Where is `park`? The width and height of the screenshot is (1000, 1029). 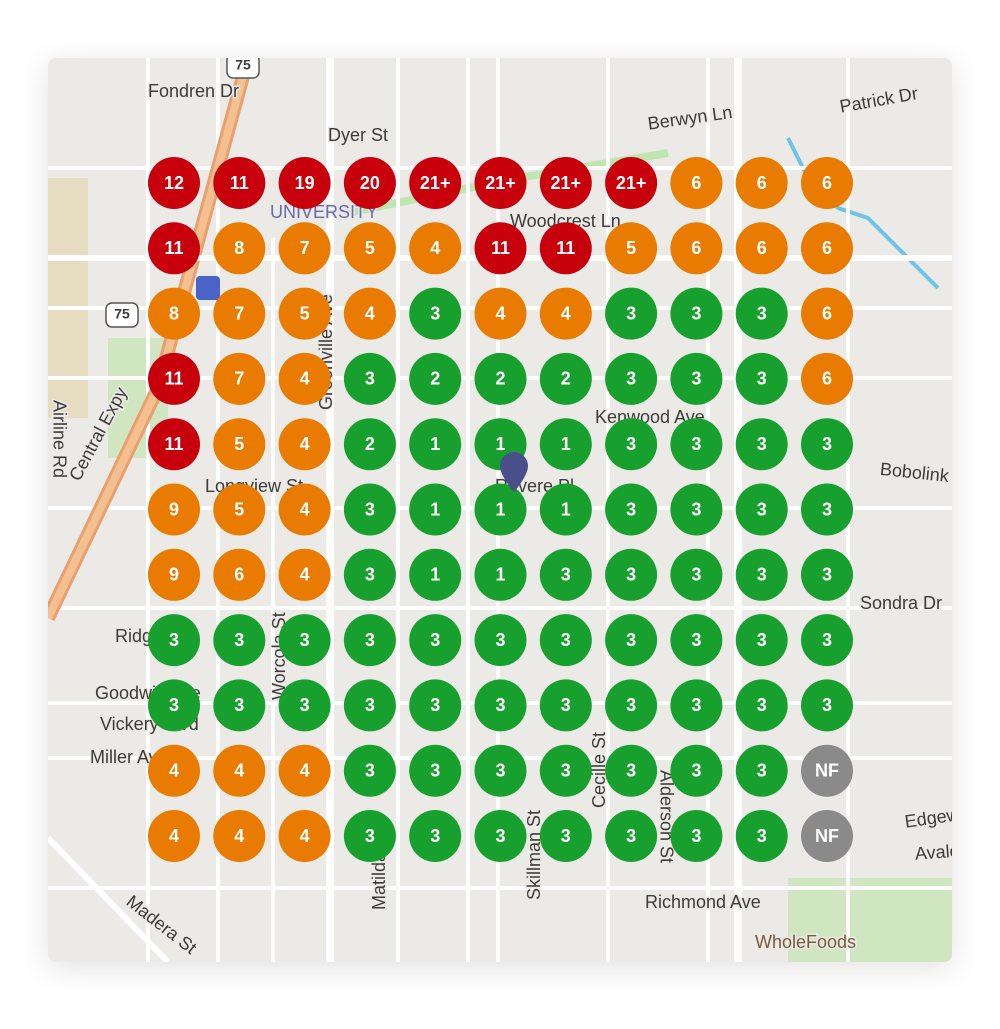
park is located at coordinates (870, 920).